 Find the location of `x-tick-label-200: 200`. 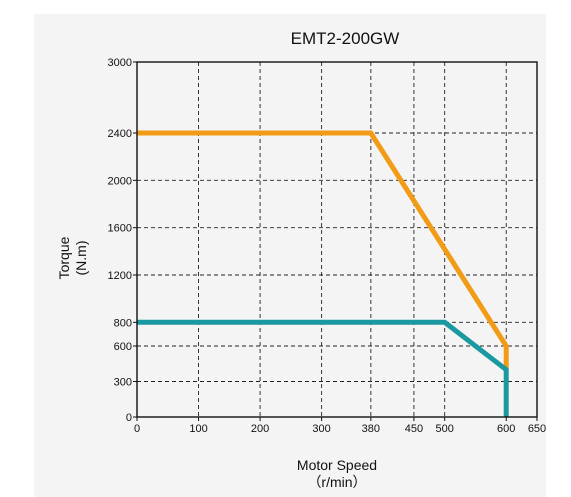

x-tick-label-200: 200 is located at coordinates (260, 429).